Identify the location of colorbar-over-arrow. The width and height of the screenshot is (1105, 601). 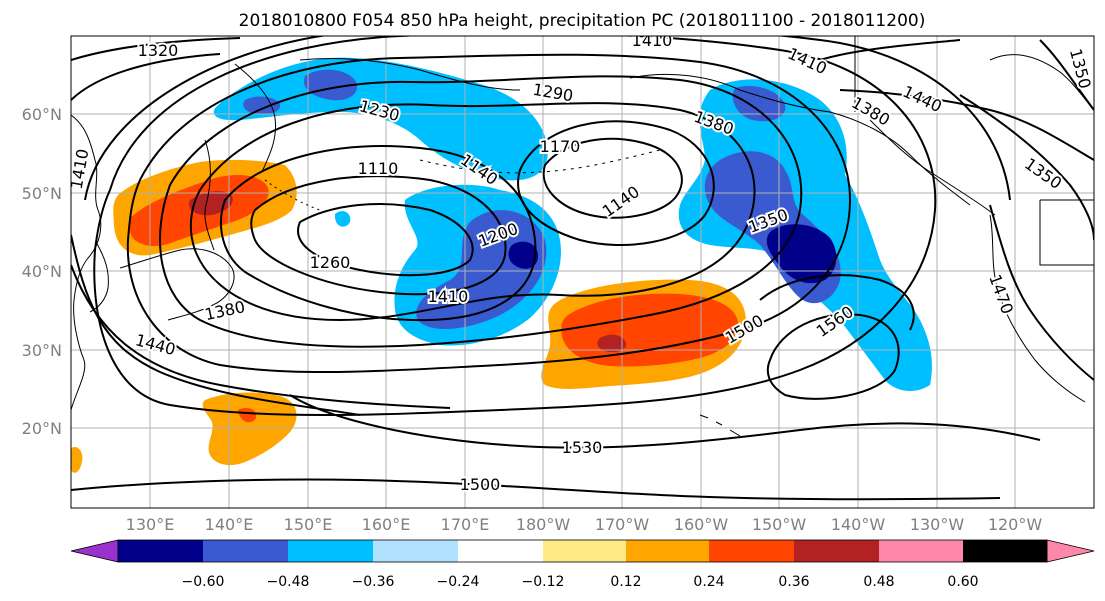
(1070, 551).